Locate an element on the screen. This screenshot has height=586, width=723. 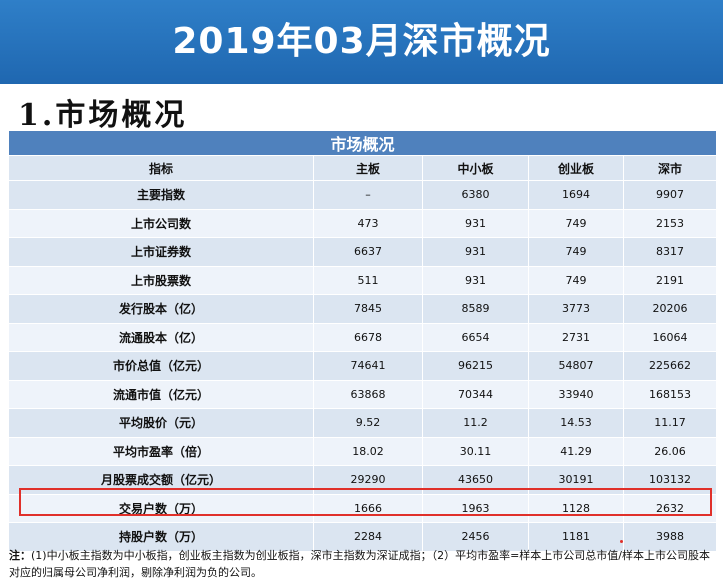
table-cell: 33940 is located at coordinates (576, 394).